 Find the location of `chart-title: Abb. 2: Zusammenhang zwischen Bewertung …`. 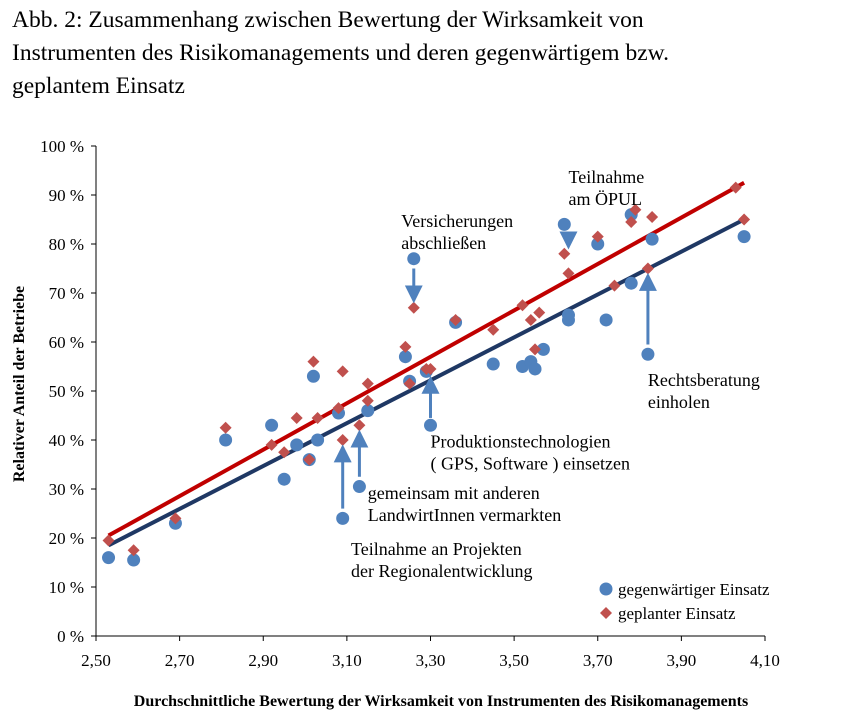

chart-title: Abb. 2: Zusammenhang zwischen Bewertung … is located at coordinates (419, 53).